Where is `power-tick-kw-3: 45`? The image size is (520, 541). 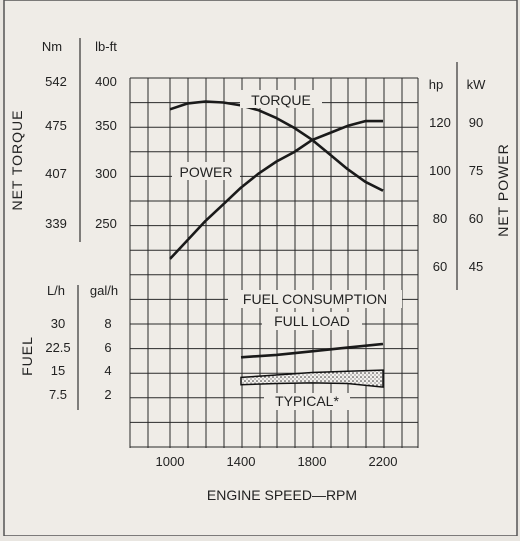
power-tick-kw-3: 45 is located at coordinates (476, 266).